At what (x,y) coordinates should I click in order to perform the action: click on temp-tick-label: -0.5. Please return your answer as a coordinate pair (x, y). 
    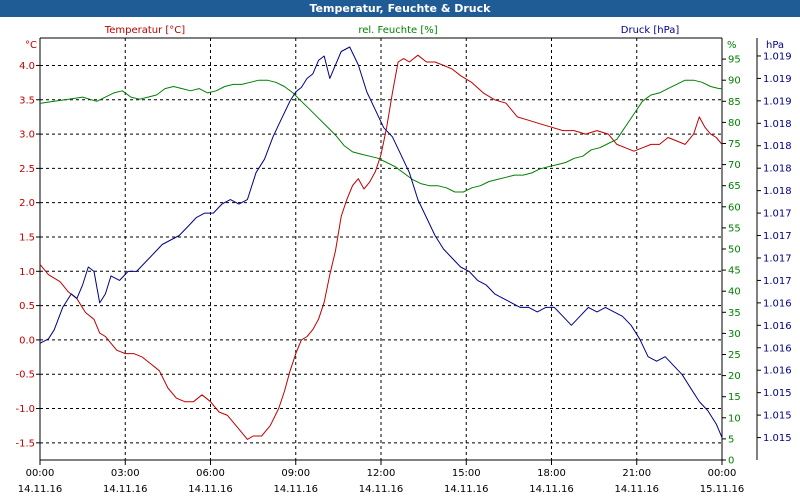
    Looking at the image, I should click on (25, 375).